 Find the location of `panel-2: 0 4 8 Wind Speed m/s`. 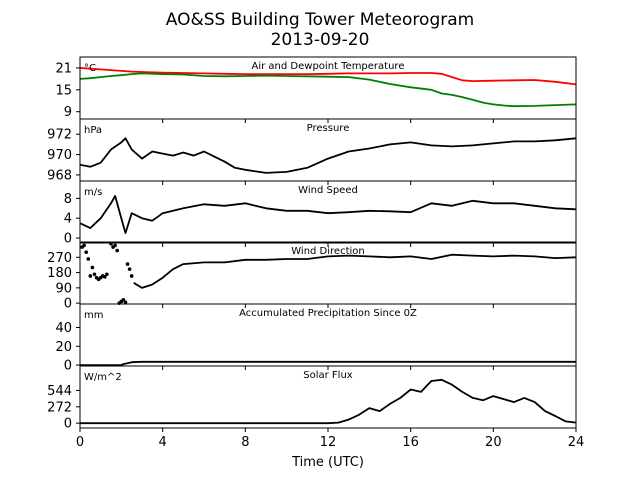

panel-2: 0 4 8 Wind Speed m/s is located at coordinates (320, 213).